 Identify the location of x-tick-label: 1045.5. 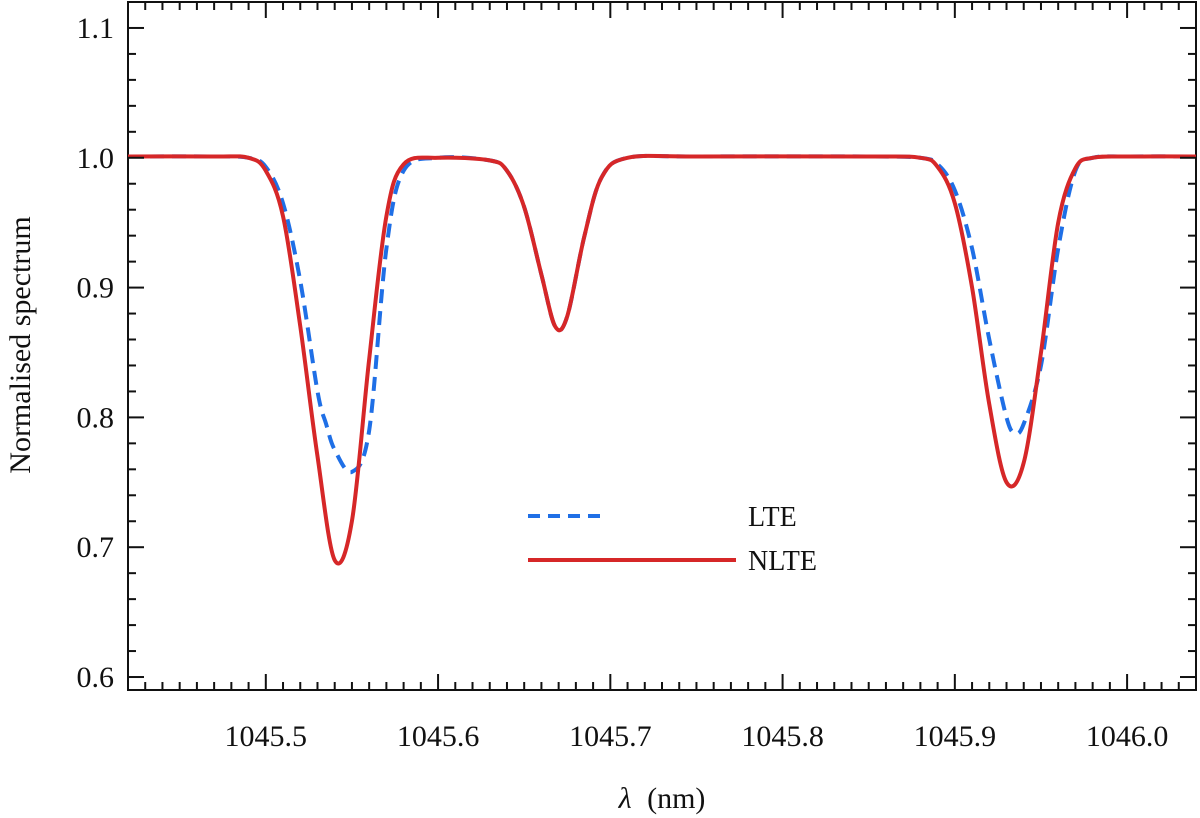
(266, 736).